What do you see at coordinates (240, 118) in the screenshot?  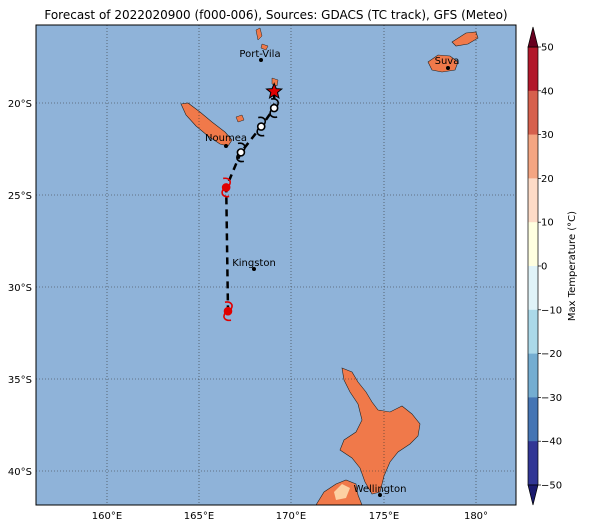 I see `land-loyalty-islands` at bounding box center [240, 118].